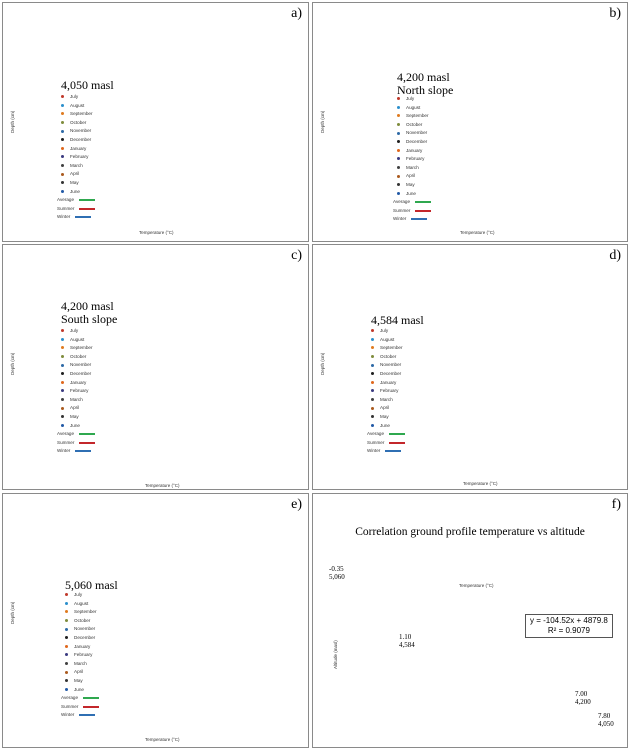 The image size is (630, 750). What do you see at coordinates (66, 434) in the screenshot?
I see `legend-label: Average` at bounding box center [66, 434].